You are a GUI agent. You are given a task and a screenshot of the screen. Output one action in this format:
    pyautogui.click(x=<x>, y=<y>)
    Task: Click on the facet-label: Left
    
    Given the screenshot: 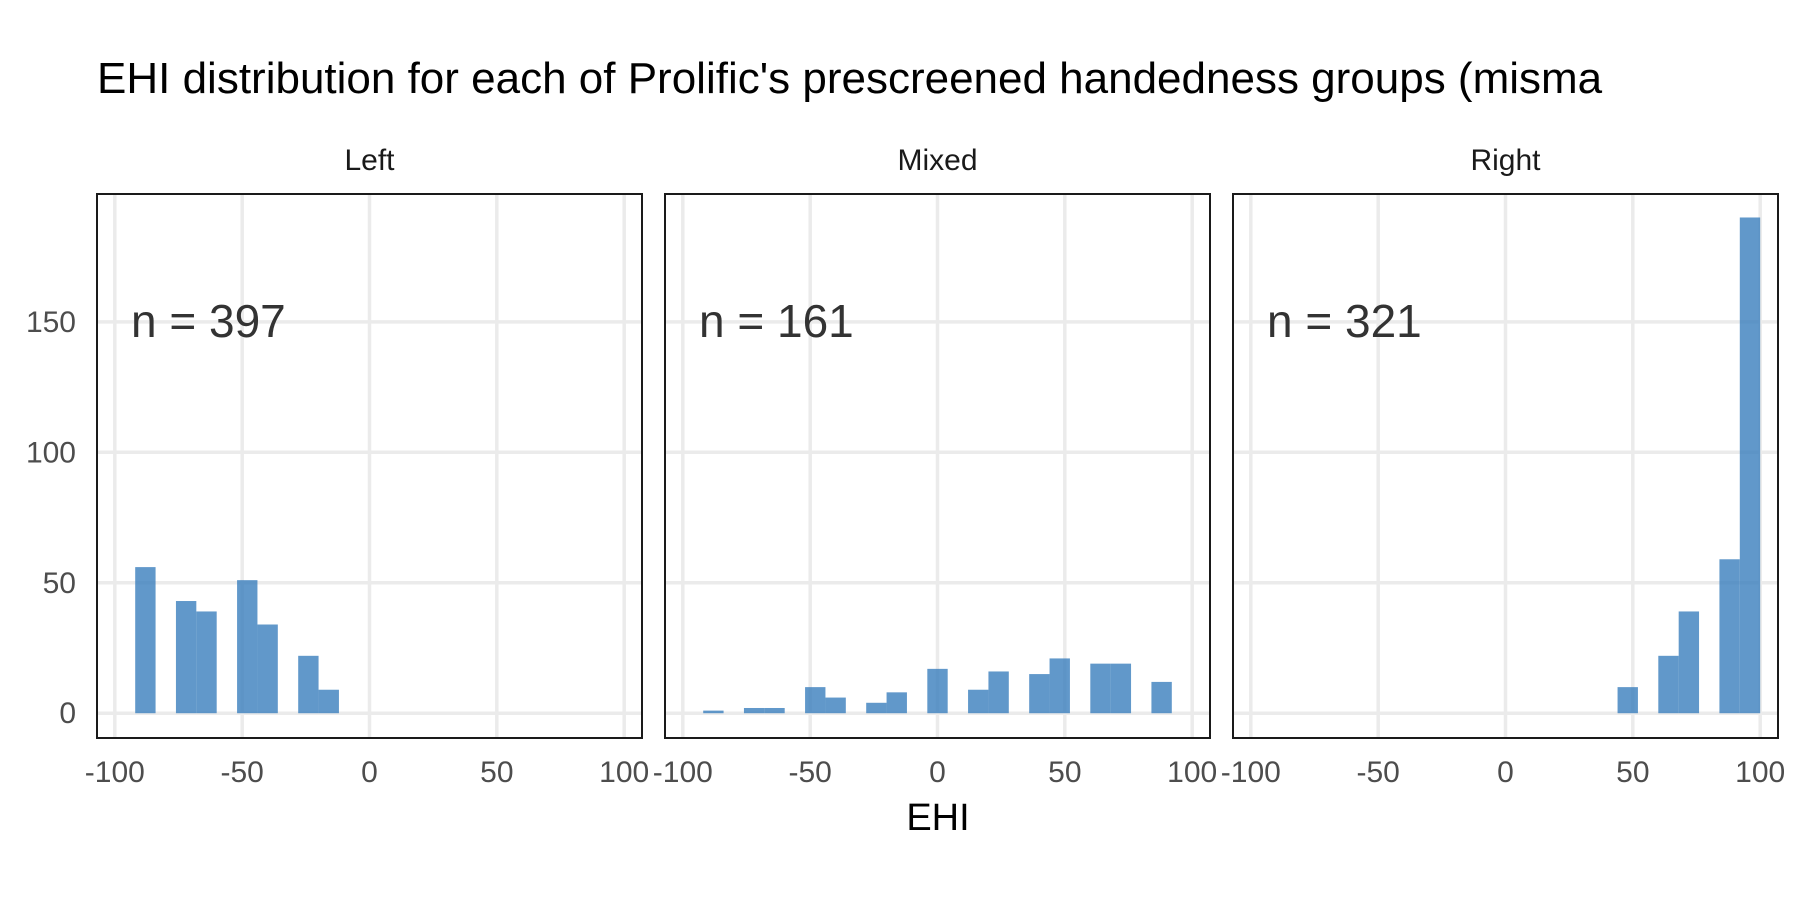 What is the action you would take?
    pyautogui.click(x=369, y=160)
    